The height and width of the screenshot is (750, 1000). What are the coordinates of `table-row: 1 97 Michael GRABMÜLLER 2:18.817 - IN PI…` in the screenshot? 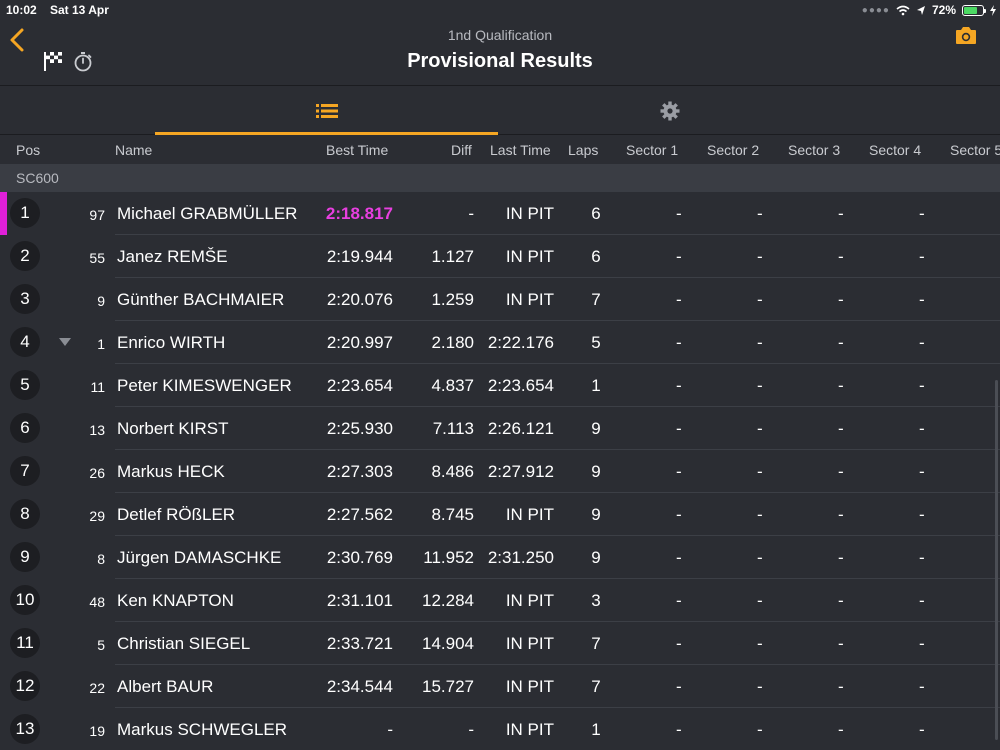 It's located at (500, 213).